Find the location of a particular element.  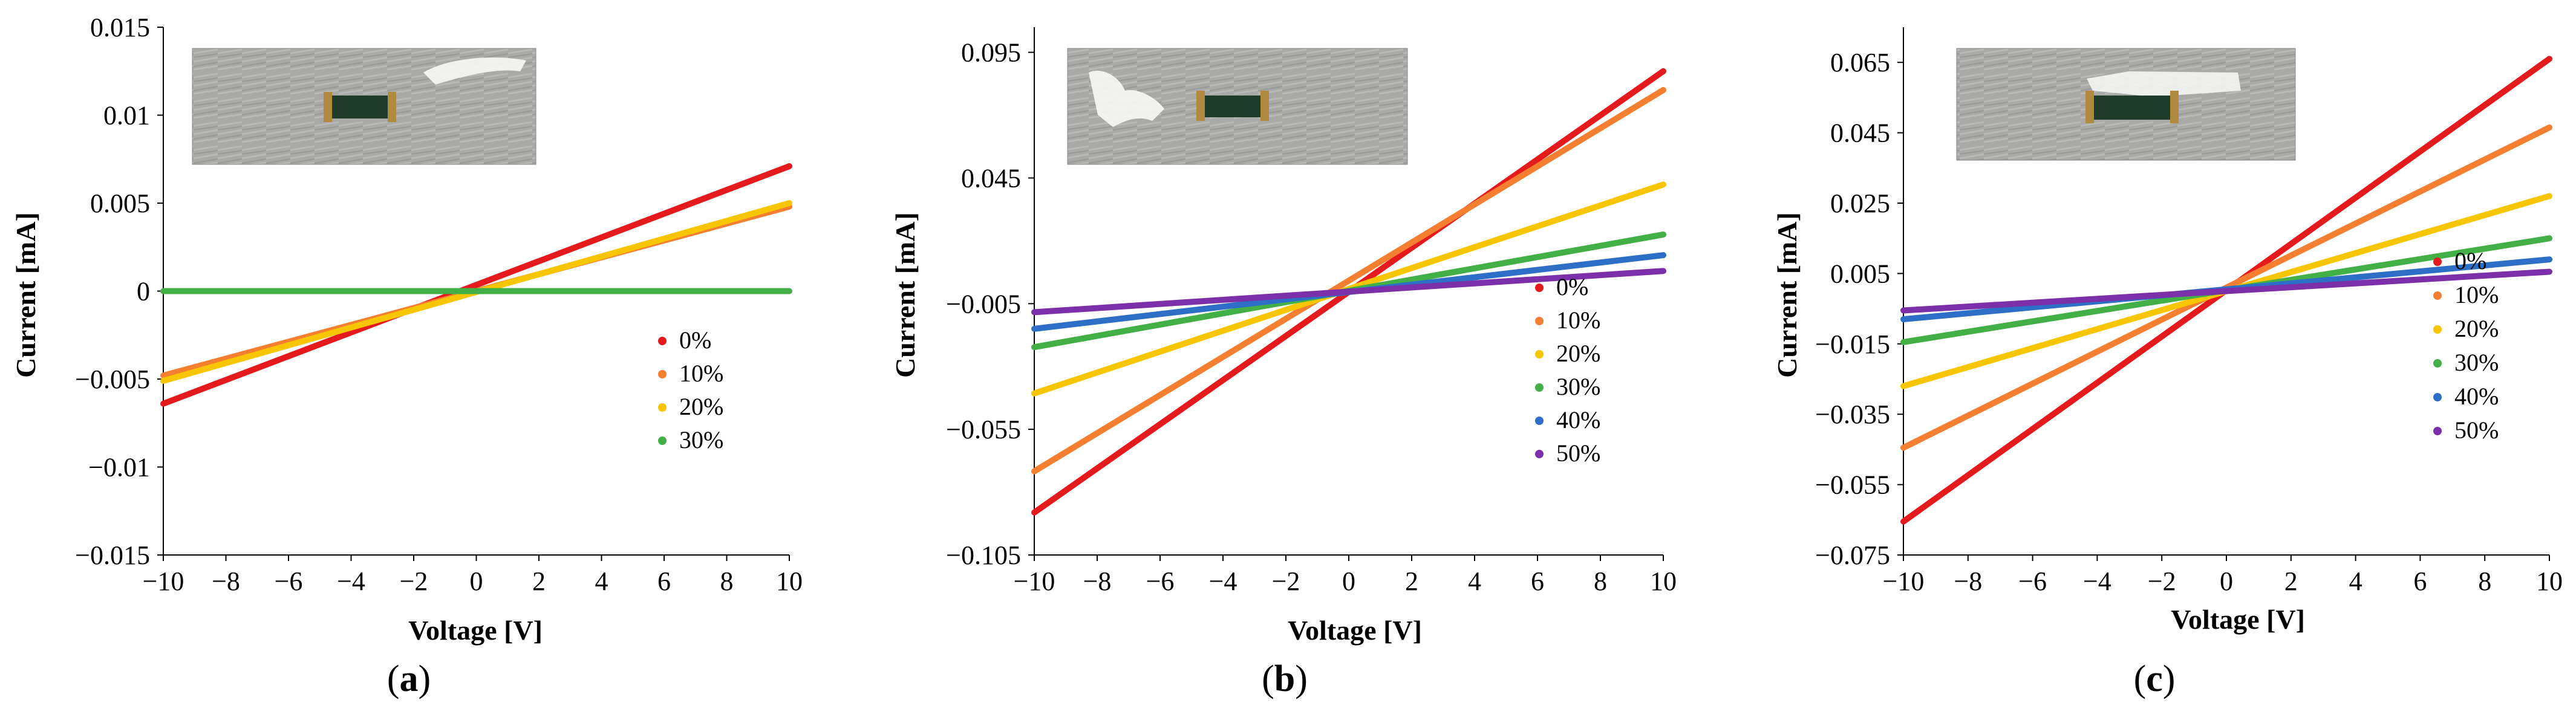

panel-b-x-tick-label: −8 is located at coordinates (1097, 581).